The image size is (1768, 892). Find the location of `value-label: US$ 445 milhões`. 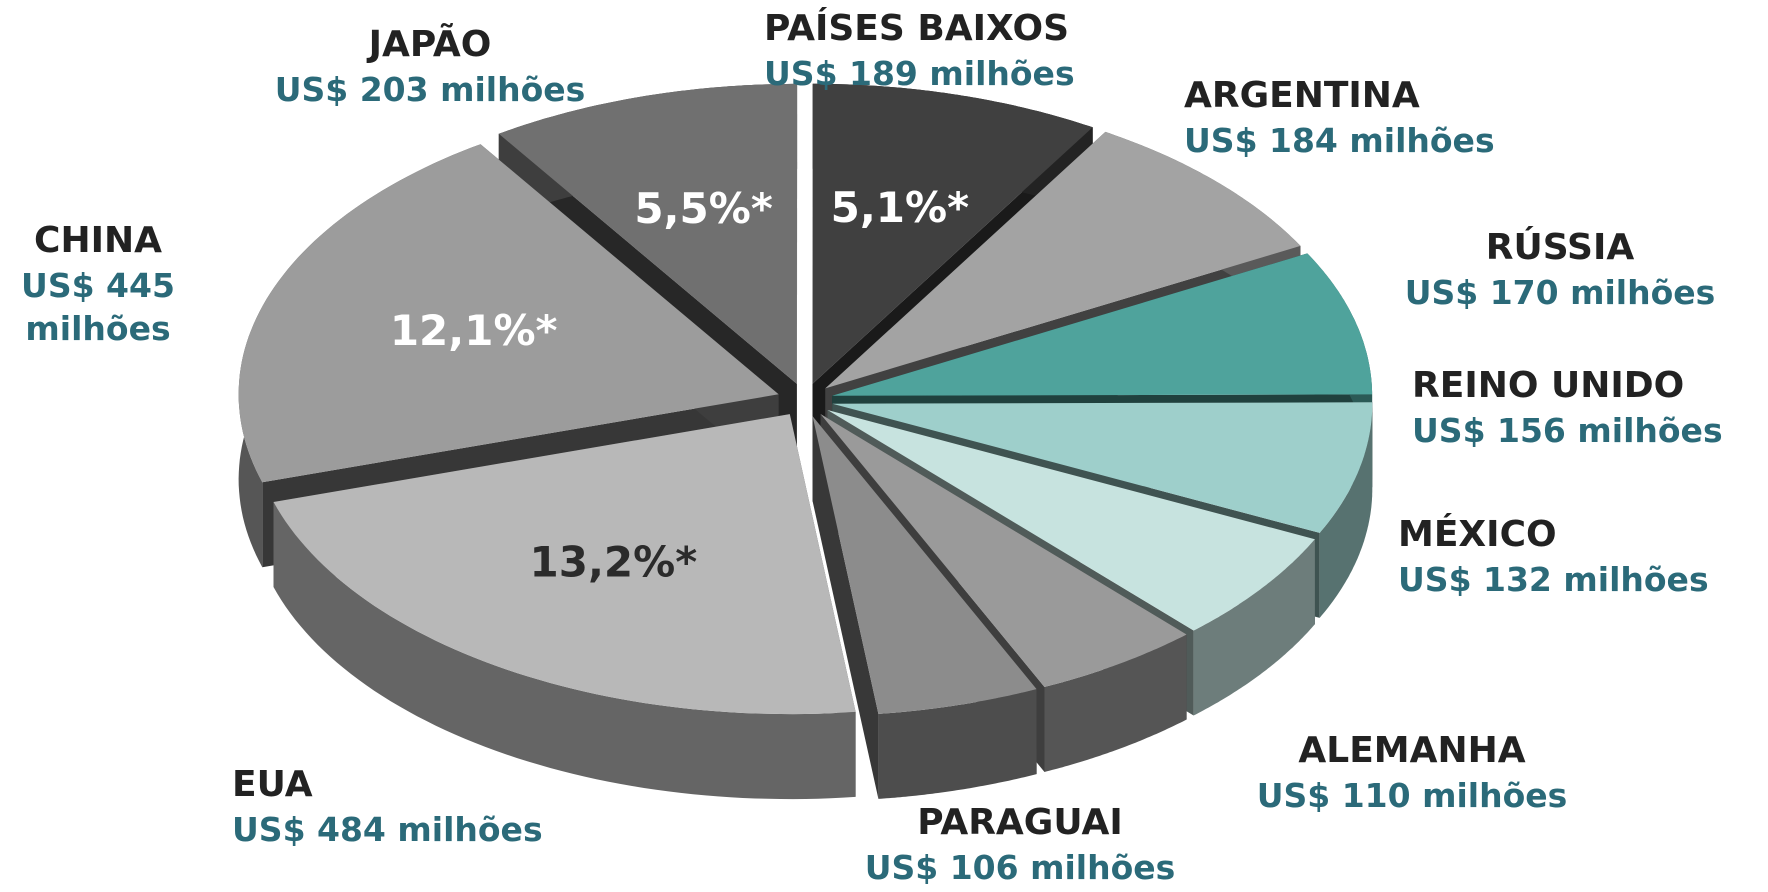

value-label: US$ 445 milhões is located at coordinates (98, 306).